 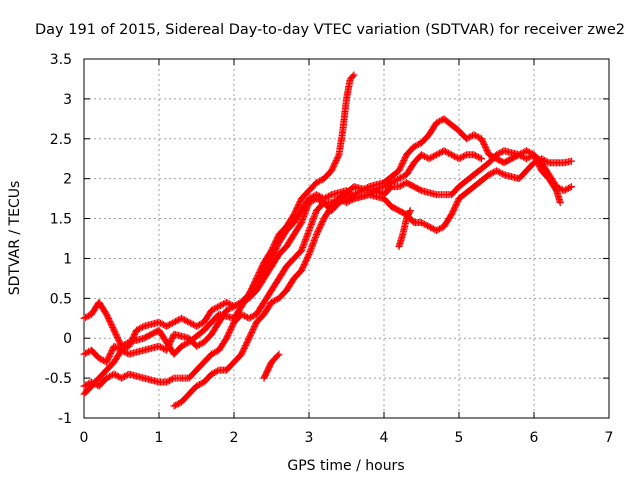 I want to click on y-tick-label: -1, so click(x=65, y=419).